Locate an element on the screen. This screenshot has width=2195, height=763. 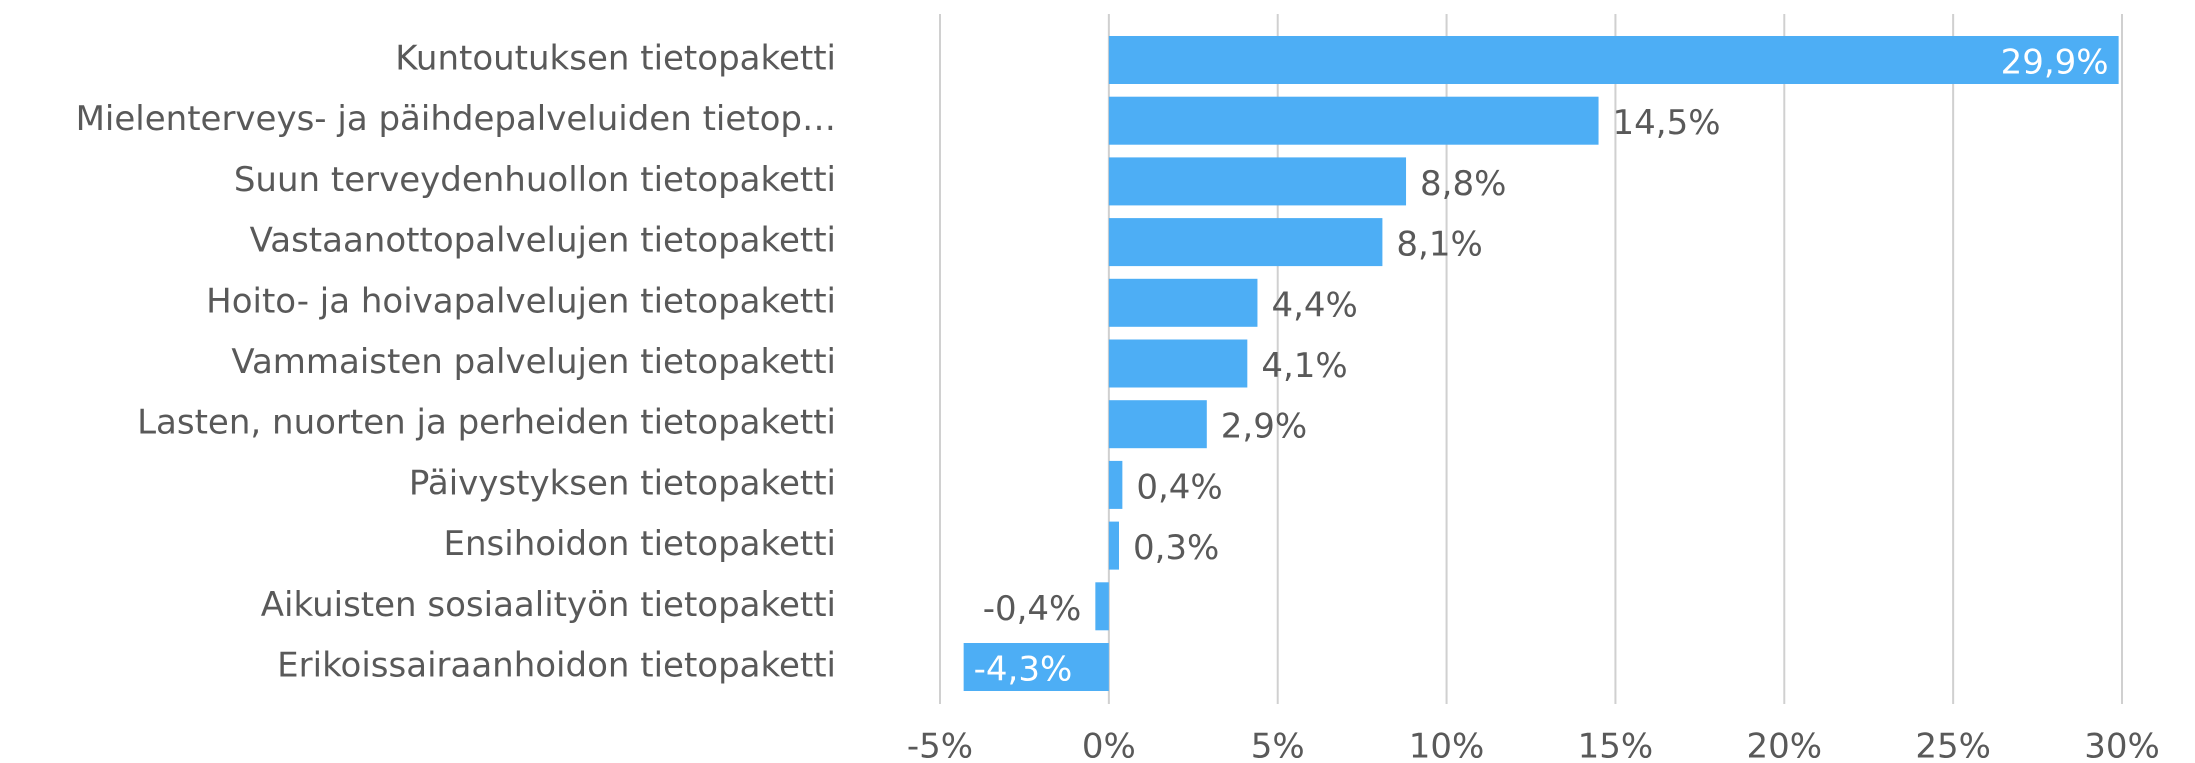
x-tick-label: -5% is located at coordinates (940, 745).